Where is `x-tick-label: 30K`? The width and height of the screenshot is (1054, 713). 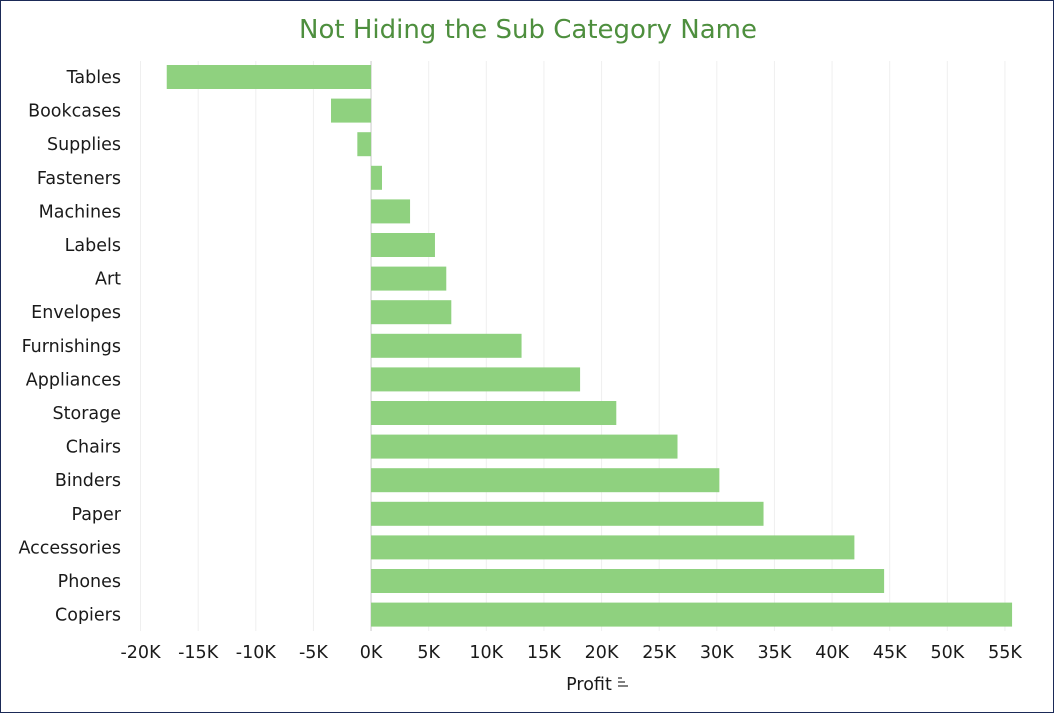
x-tick-label: 30K is located at coordinates (717, 653).